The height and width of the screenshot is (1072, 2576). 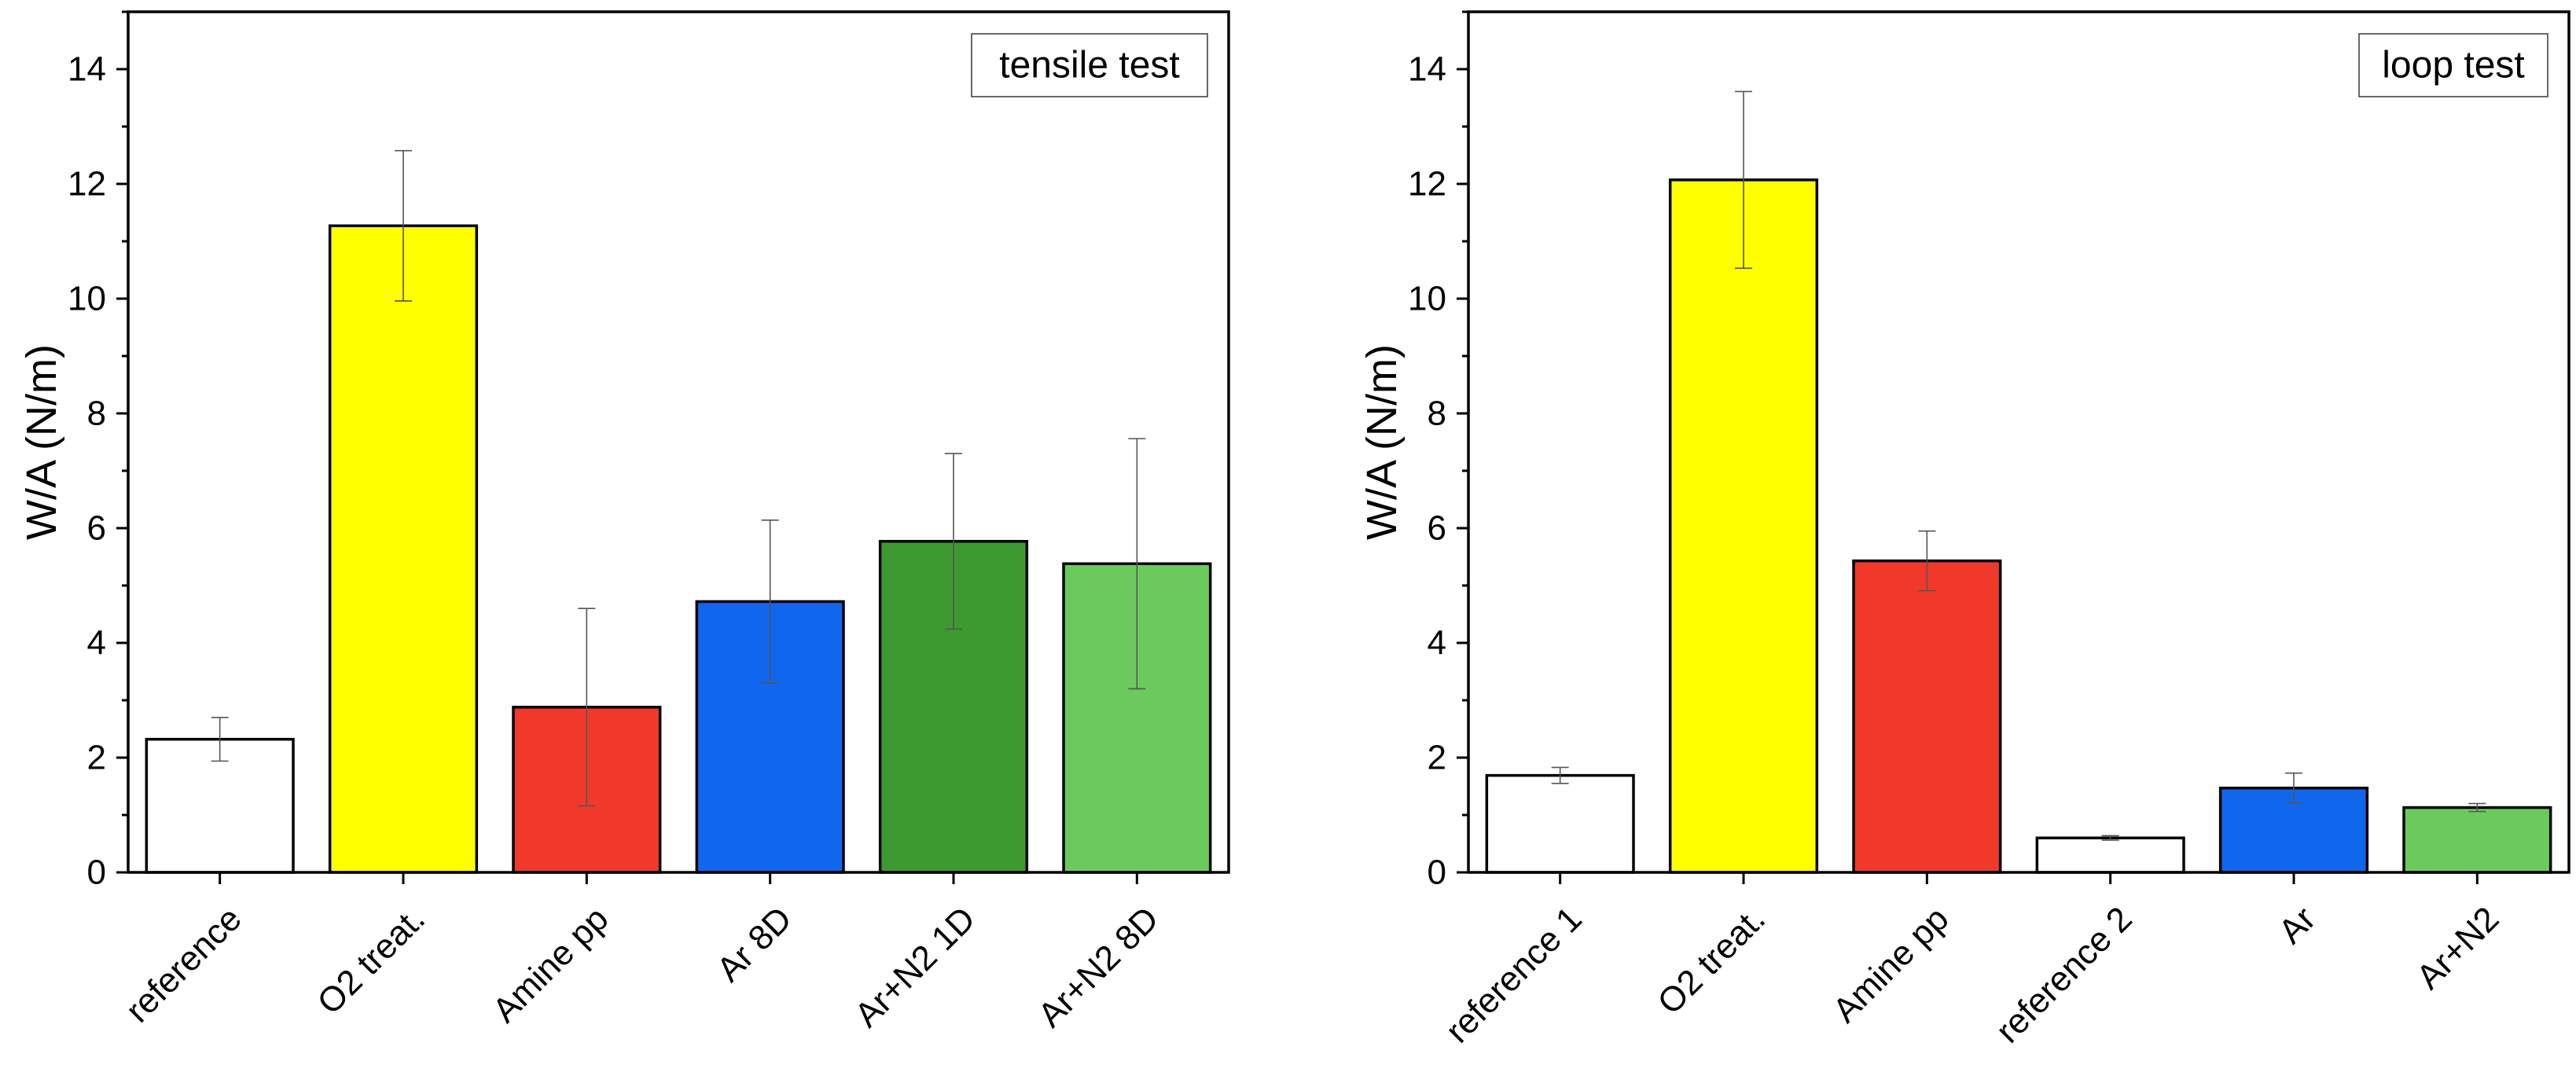 I want to click on x-tick-label: Ar+N2 1D, so click(x=915, y=966).